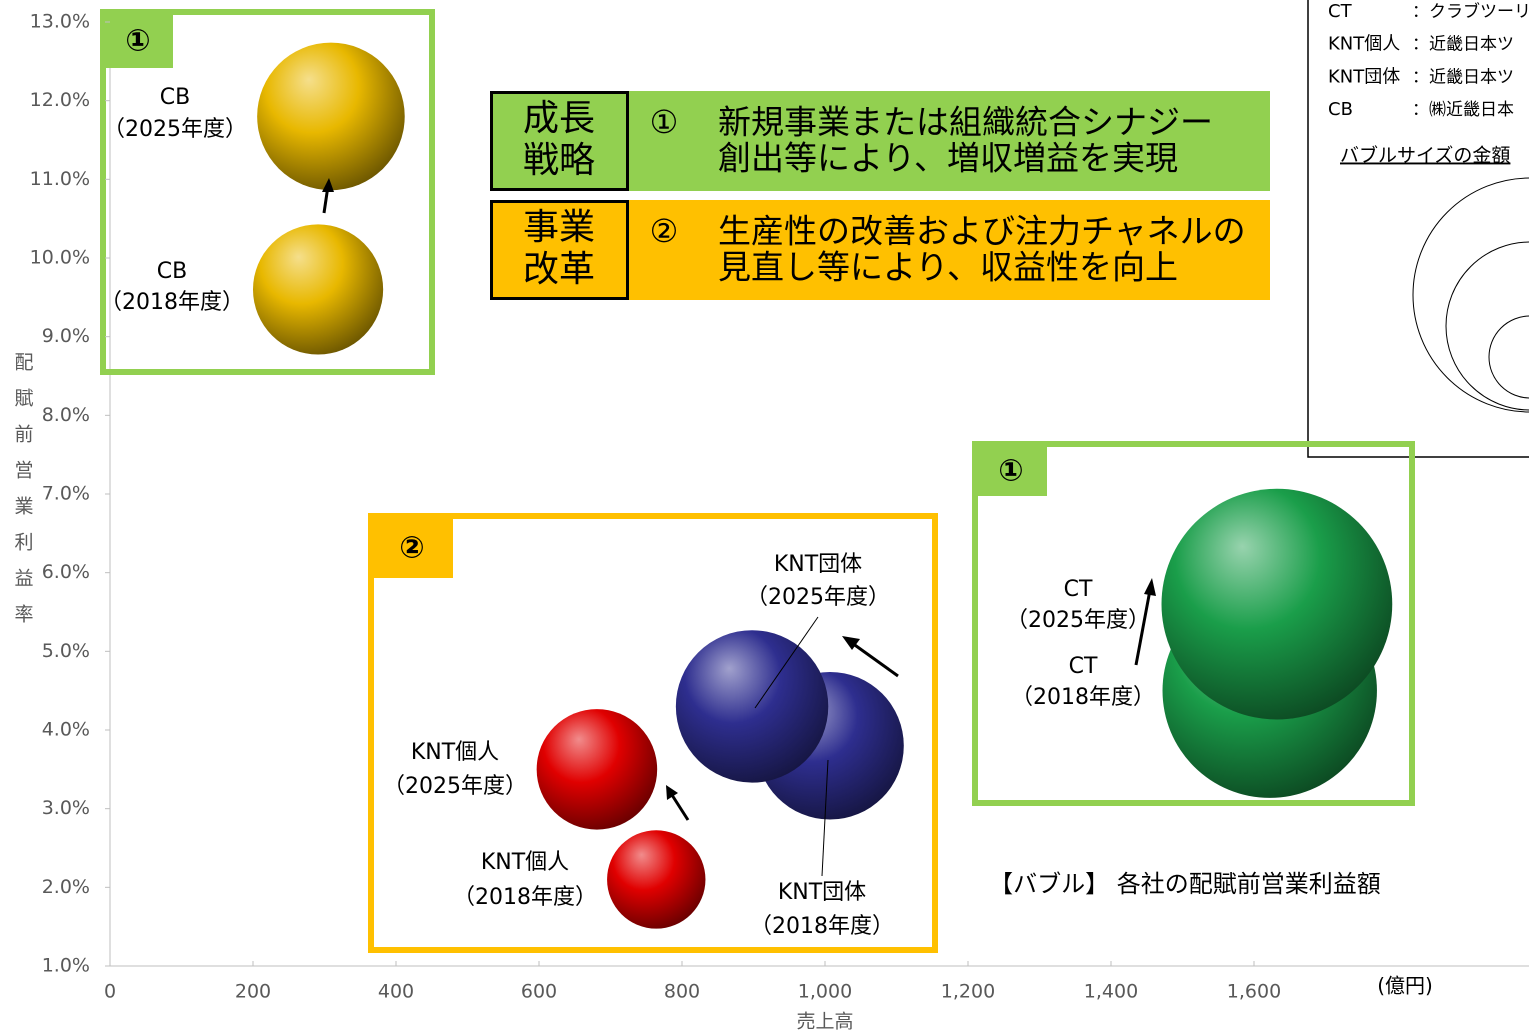 This screenshot has width=1529, height=1033. I want to click on x-tick-label: 200, so click(253, 992).